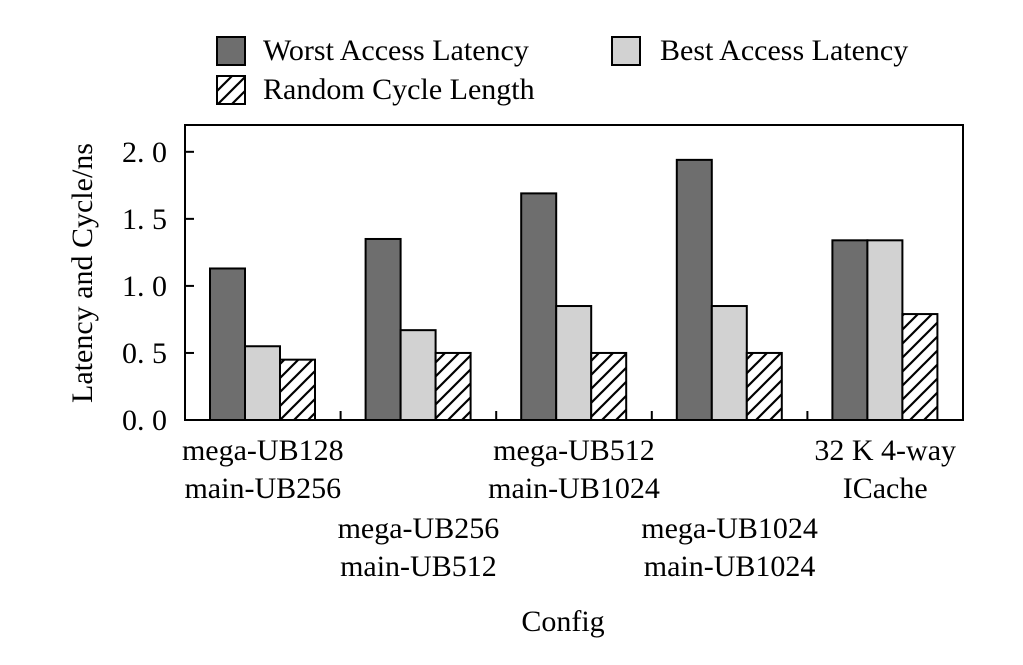  Describe the element at coordinates (144, 420) in the screenshot. I see `y-tick-label: 0. 0` at that location.